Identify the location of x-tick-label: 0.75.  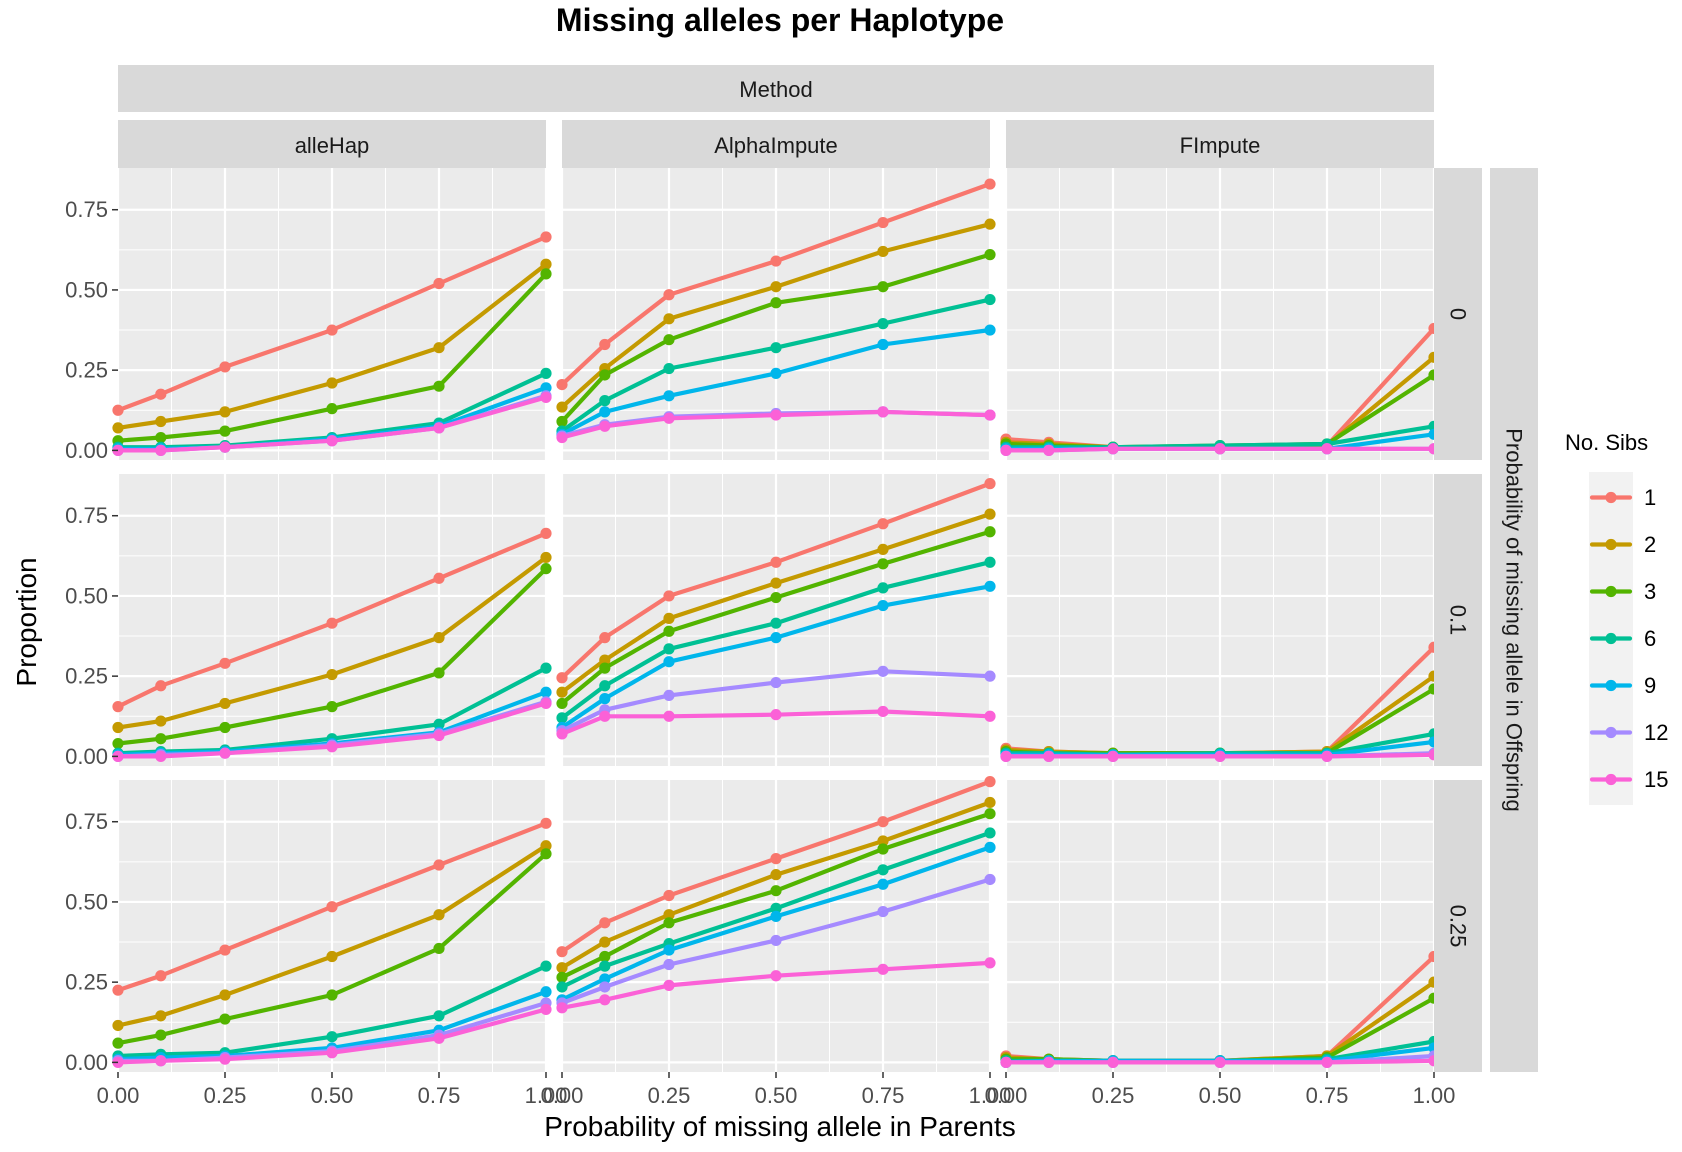
(883, 1095).